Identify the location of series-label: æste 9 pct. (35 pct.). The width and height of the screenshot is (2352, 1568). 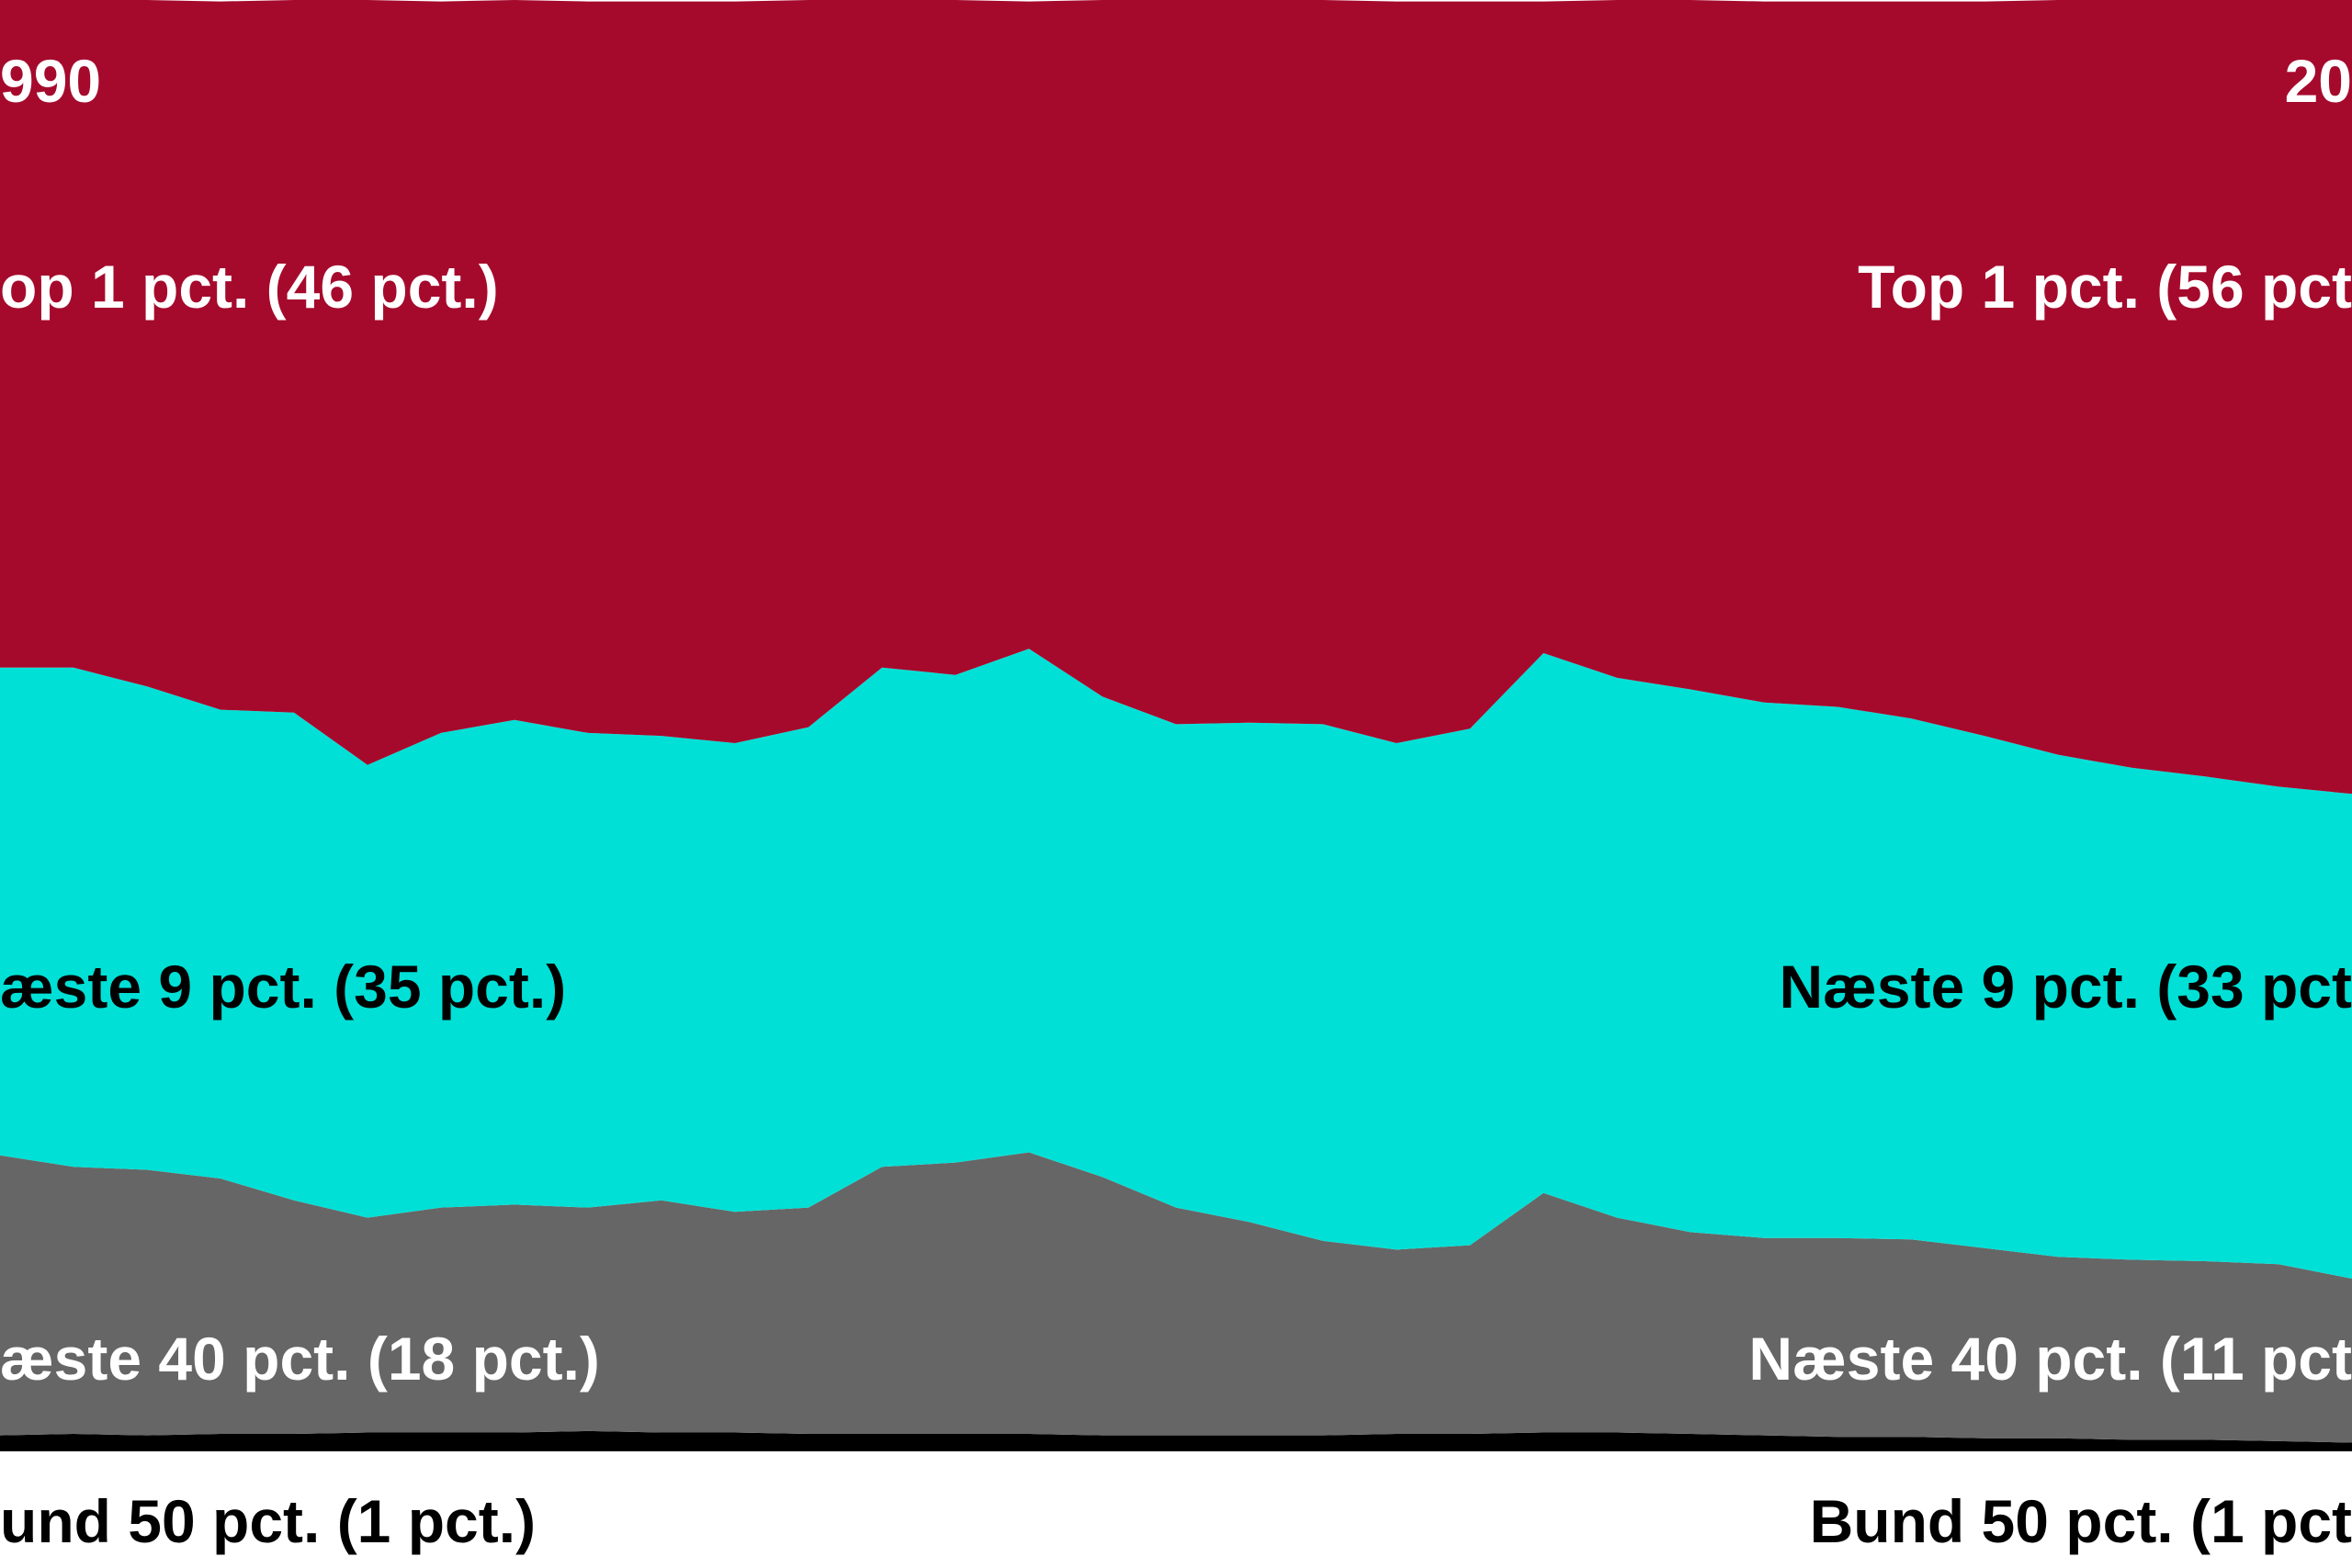
(283, 987).